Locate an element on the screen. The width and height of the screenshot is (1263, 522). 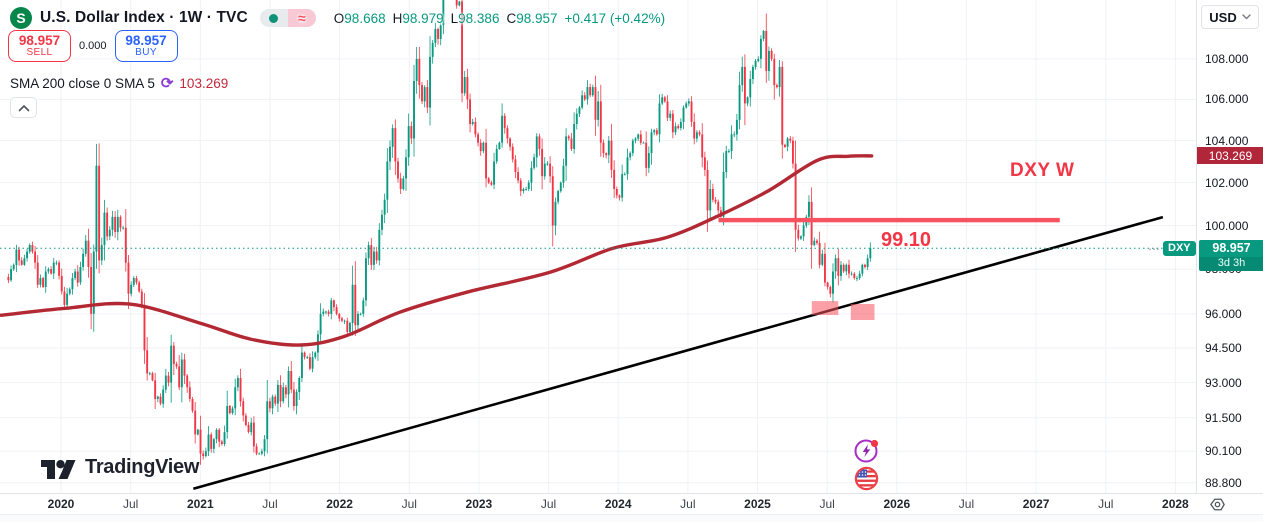
gear-icon is located at coordinates (1217, 504).